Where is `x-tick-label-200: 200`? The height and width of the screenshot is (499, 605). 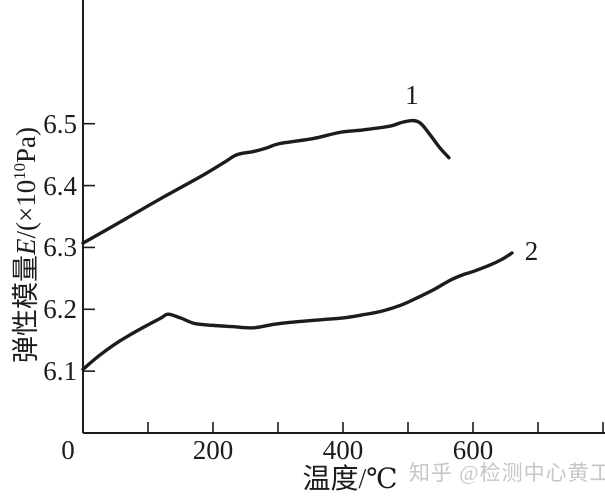
x-tick-label-200: 200 is located at coordinates (213, 450).